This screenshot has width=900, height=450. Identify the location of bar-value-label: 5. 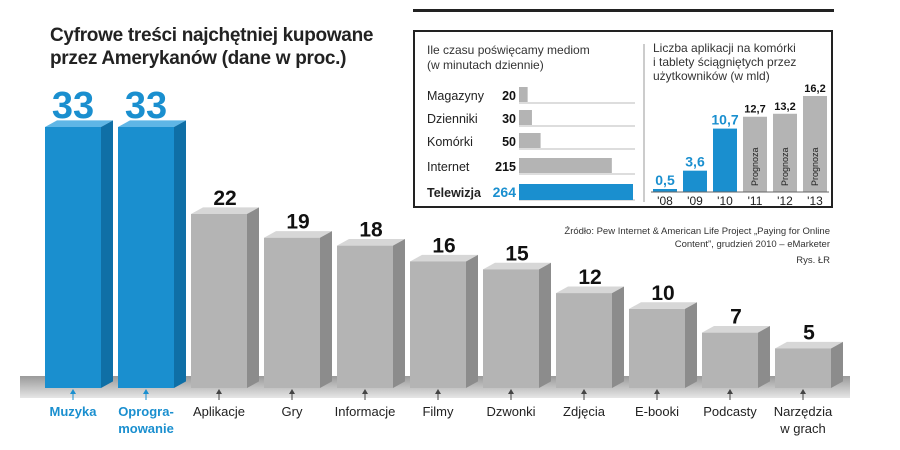
(809, 332).